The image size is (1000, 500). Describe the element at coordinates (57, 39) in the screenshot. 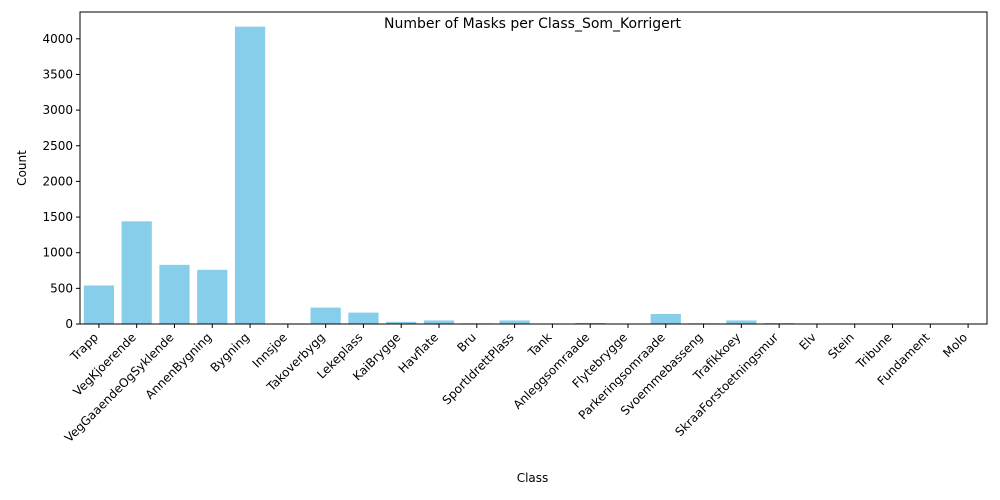

I see `y-tick-label: 4000` at that location.